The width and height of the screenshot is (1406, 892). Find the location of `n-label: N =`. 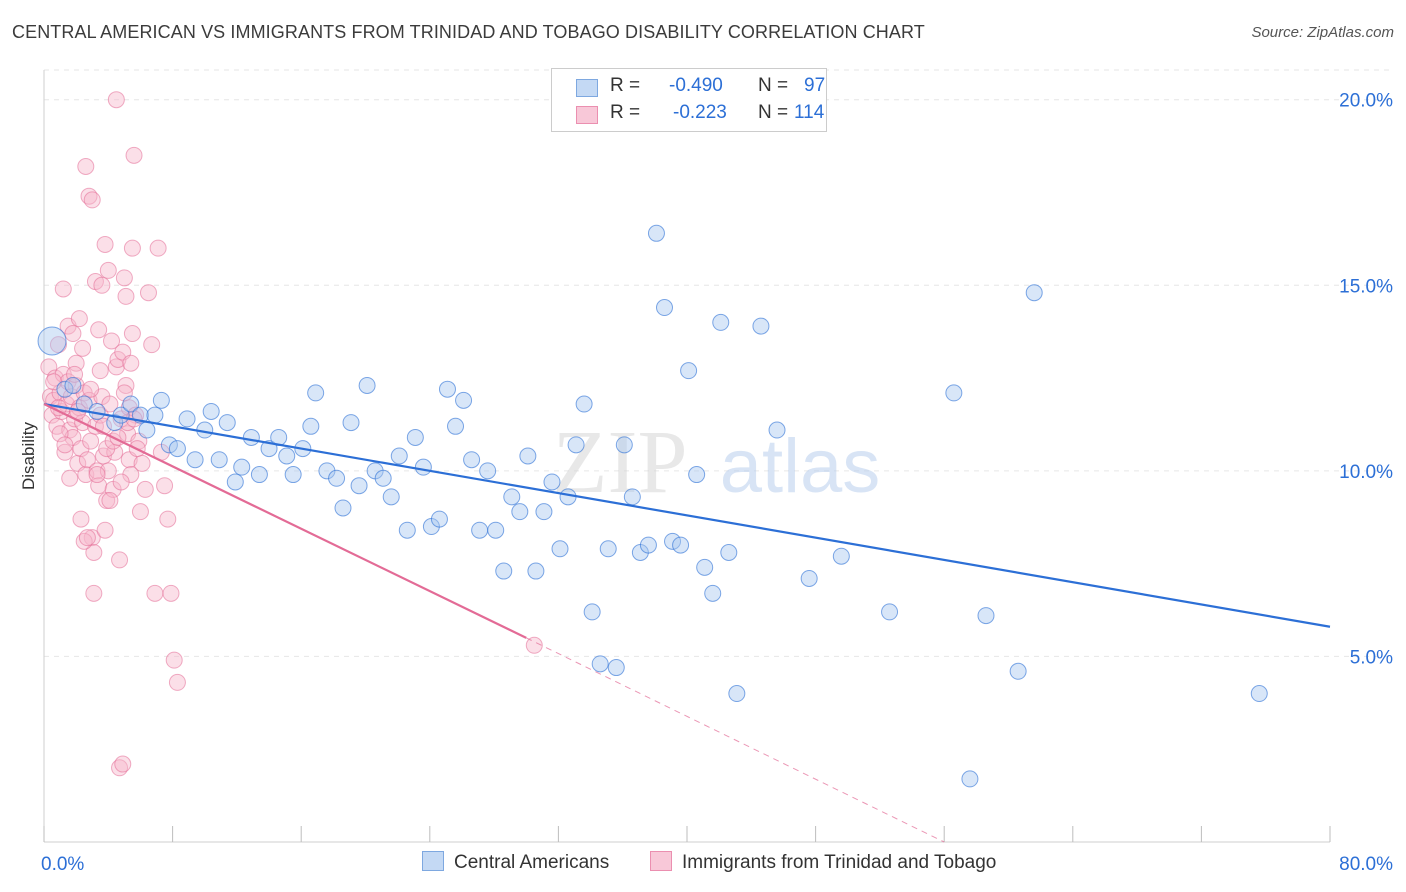

n-label: N = is located at coordinates (773, 85).